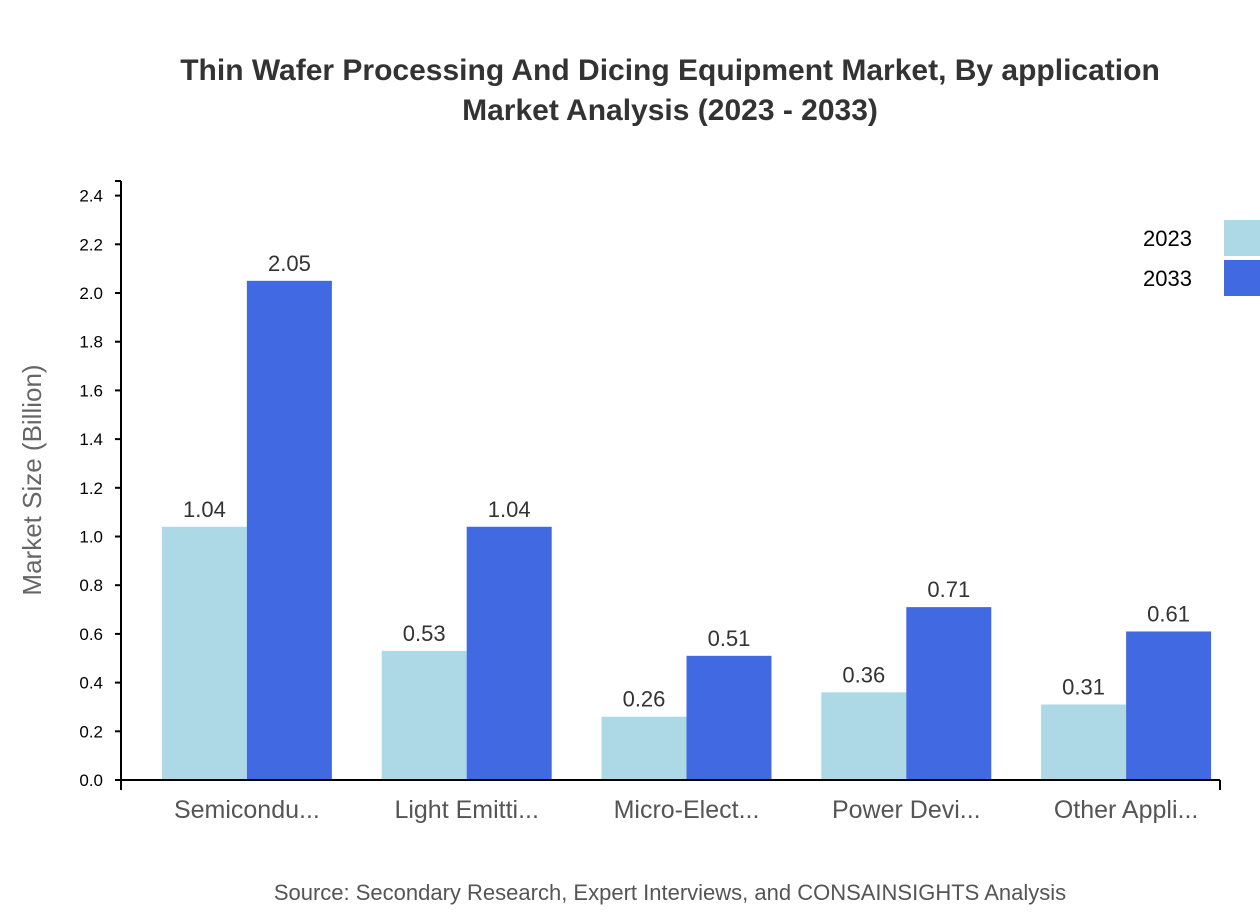 Image resolution: width=1260 pixels, height=920 pixels. Describe the element at coordinates (863, 674) in the screenshot. I see `data-label: 0.36` at that location.